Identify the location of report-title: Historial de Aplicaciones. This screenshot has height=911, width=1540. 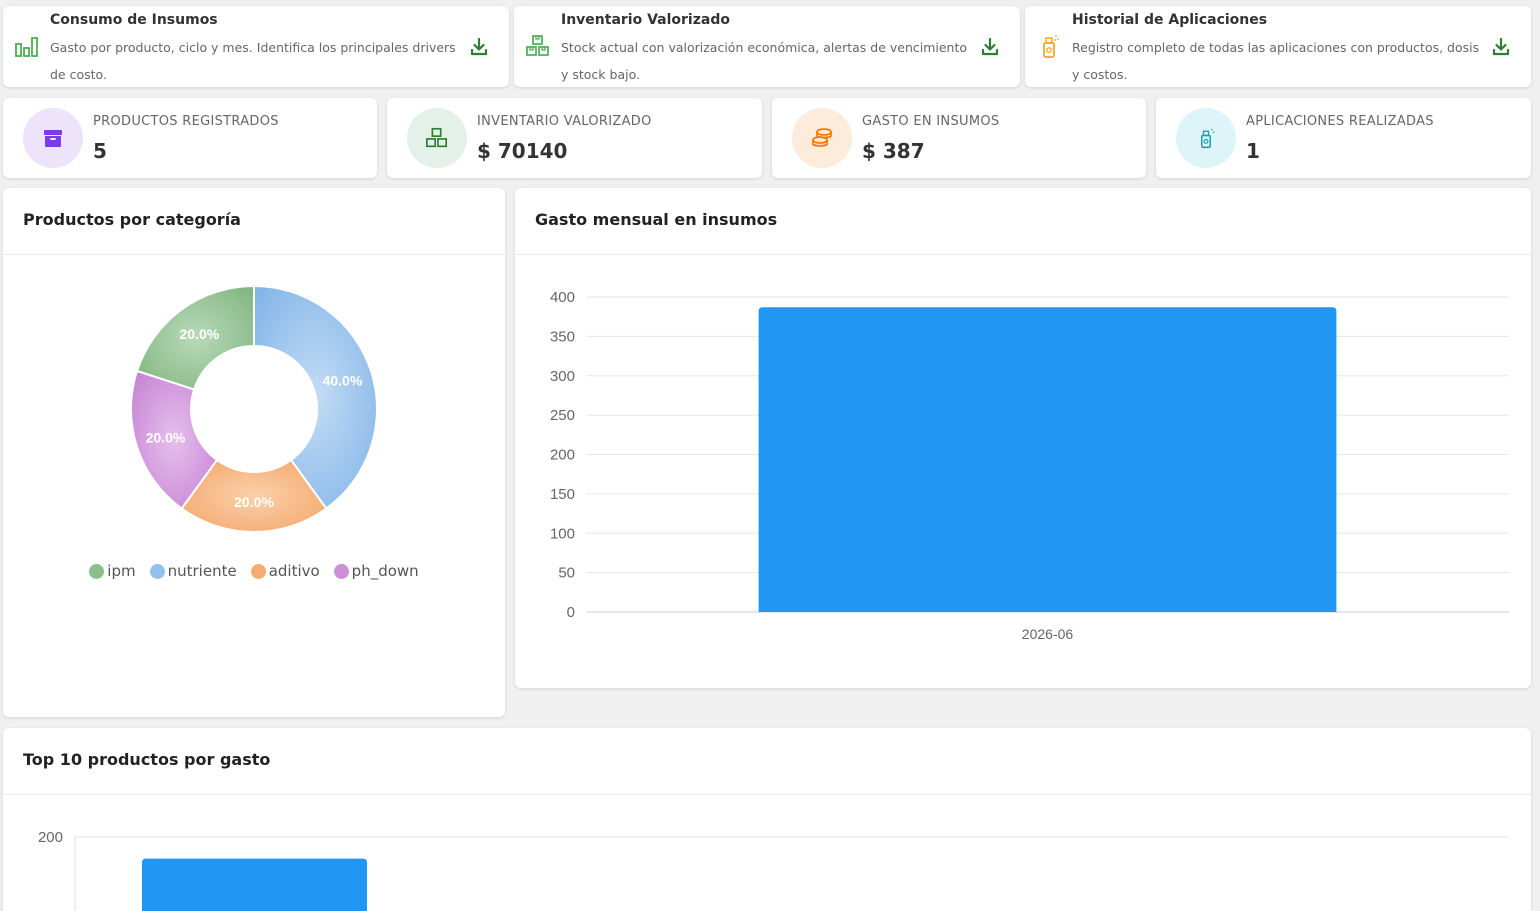
(1170, 20).